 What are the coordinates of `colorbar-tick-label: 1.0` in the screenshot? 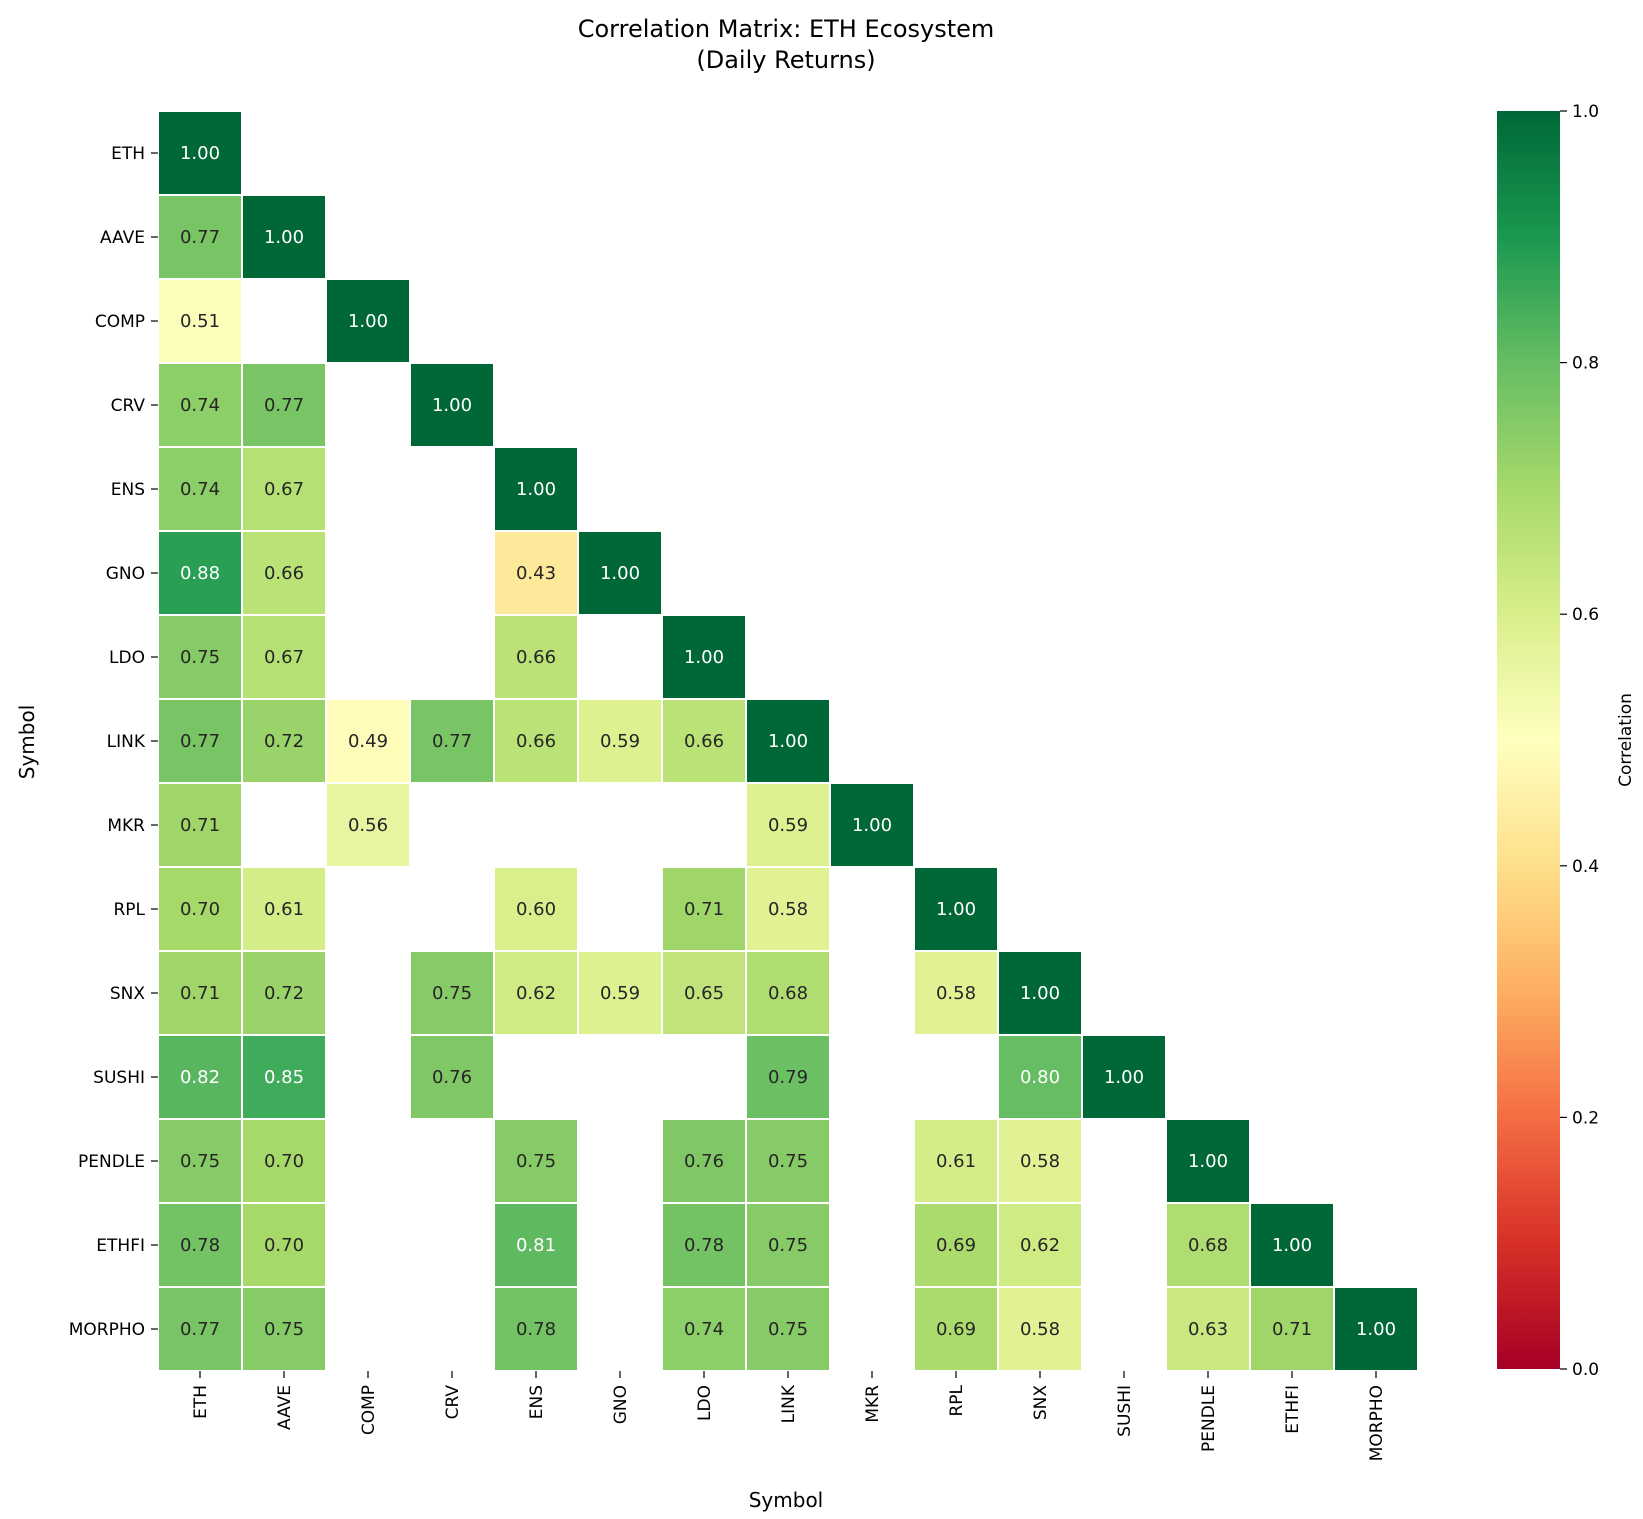 It's located at (1585, 112).